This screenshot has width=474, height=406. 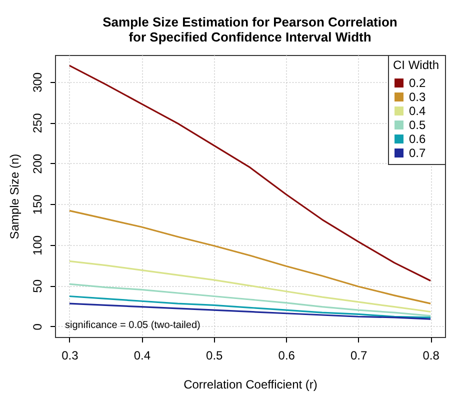 I want to click on legend-title: CI Width, so click(x=416, y=65).